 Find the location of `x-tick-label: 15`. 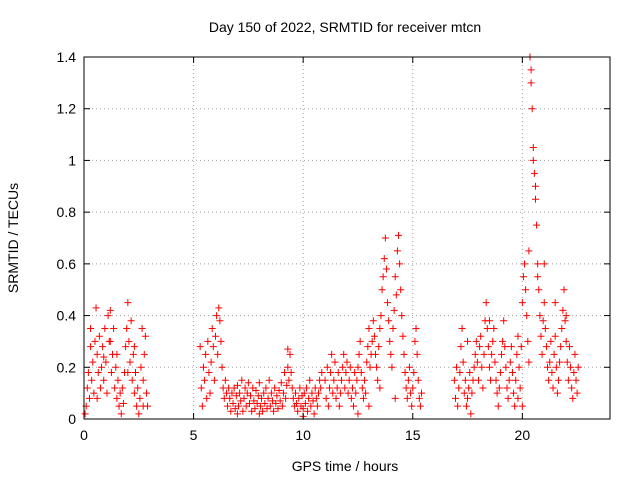

x-tick-label: 15 is located at coordinates (413, 435).